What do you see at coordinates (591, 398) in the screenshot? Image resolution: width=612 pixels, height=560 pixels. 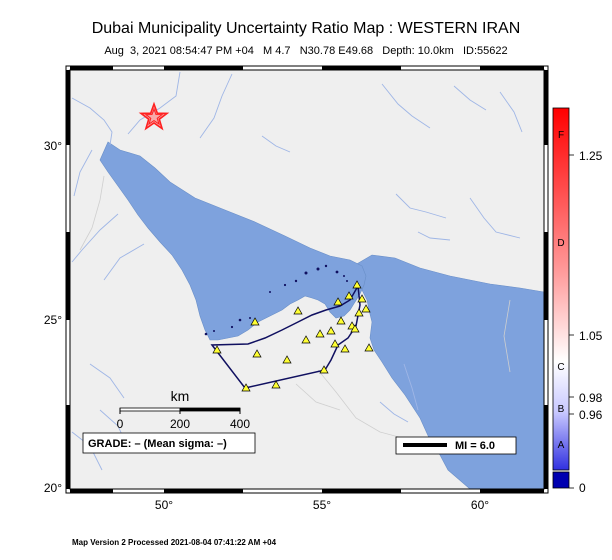 I see `colorbar-value-0-98: 0.98` at bounding box center [591, 398].